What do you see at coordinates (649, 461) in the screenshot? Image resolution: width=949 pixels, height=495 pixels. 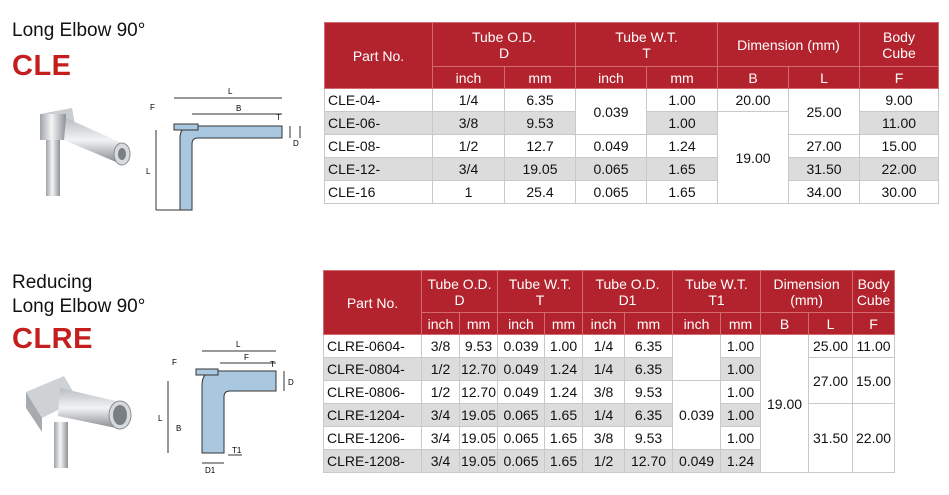 I see `od1-mm-cell: 12.70` at bounding box center [649, 461].